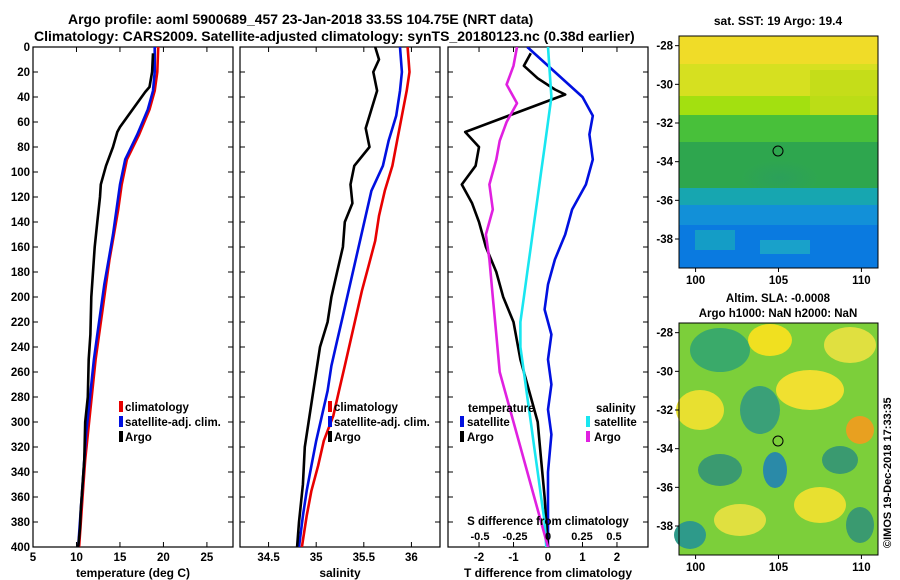 The width and height of the screenshot is (900, 580). I want to click on legend-title-salinity: salinity, so click(616, 409).